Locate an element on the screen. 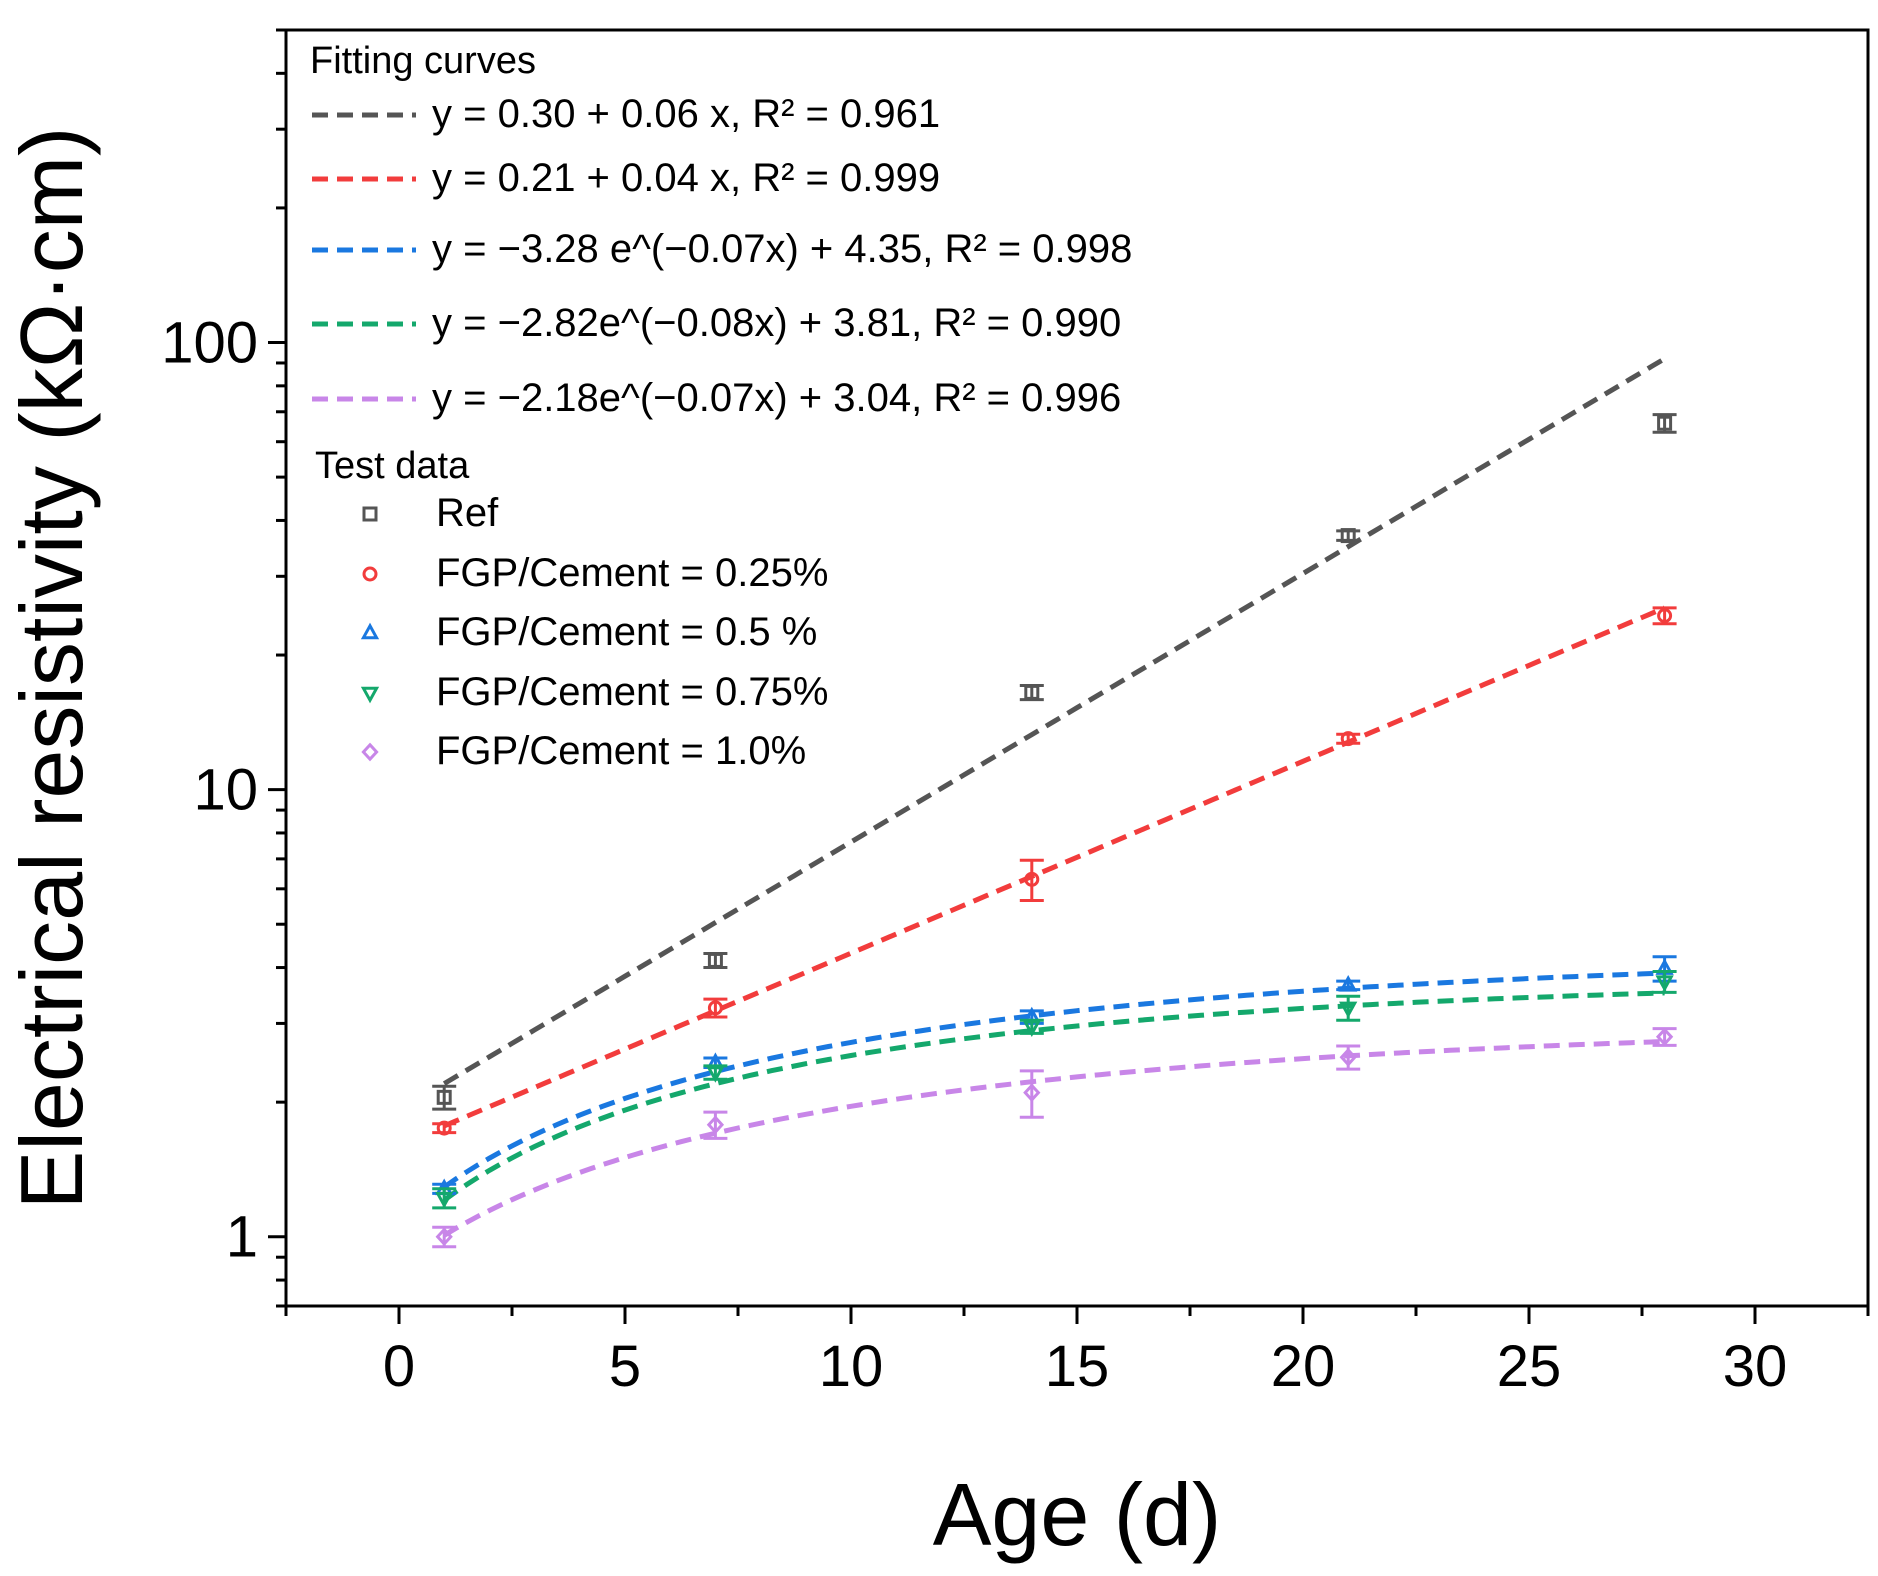 This screenshot has width=1878, height=1576. legend-series-label: FGP/Cement = 1.0% is located at coordinates (621, 751).